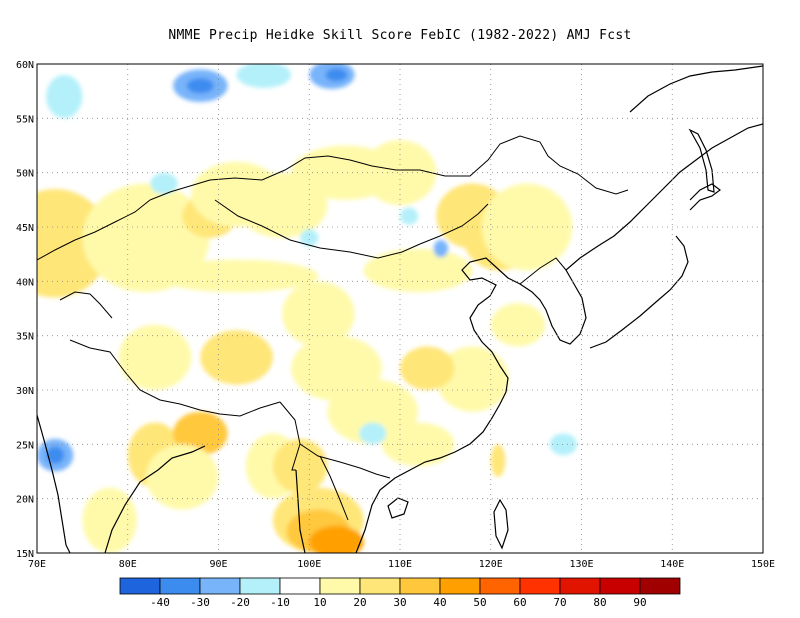 This screenshot has height=618, width=800. Describe the element at coordinates (218, 564) in the screenshot. I see `lon-tick-label: 90E` at that location.